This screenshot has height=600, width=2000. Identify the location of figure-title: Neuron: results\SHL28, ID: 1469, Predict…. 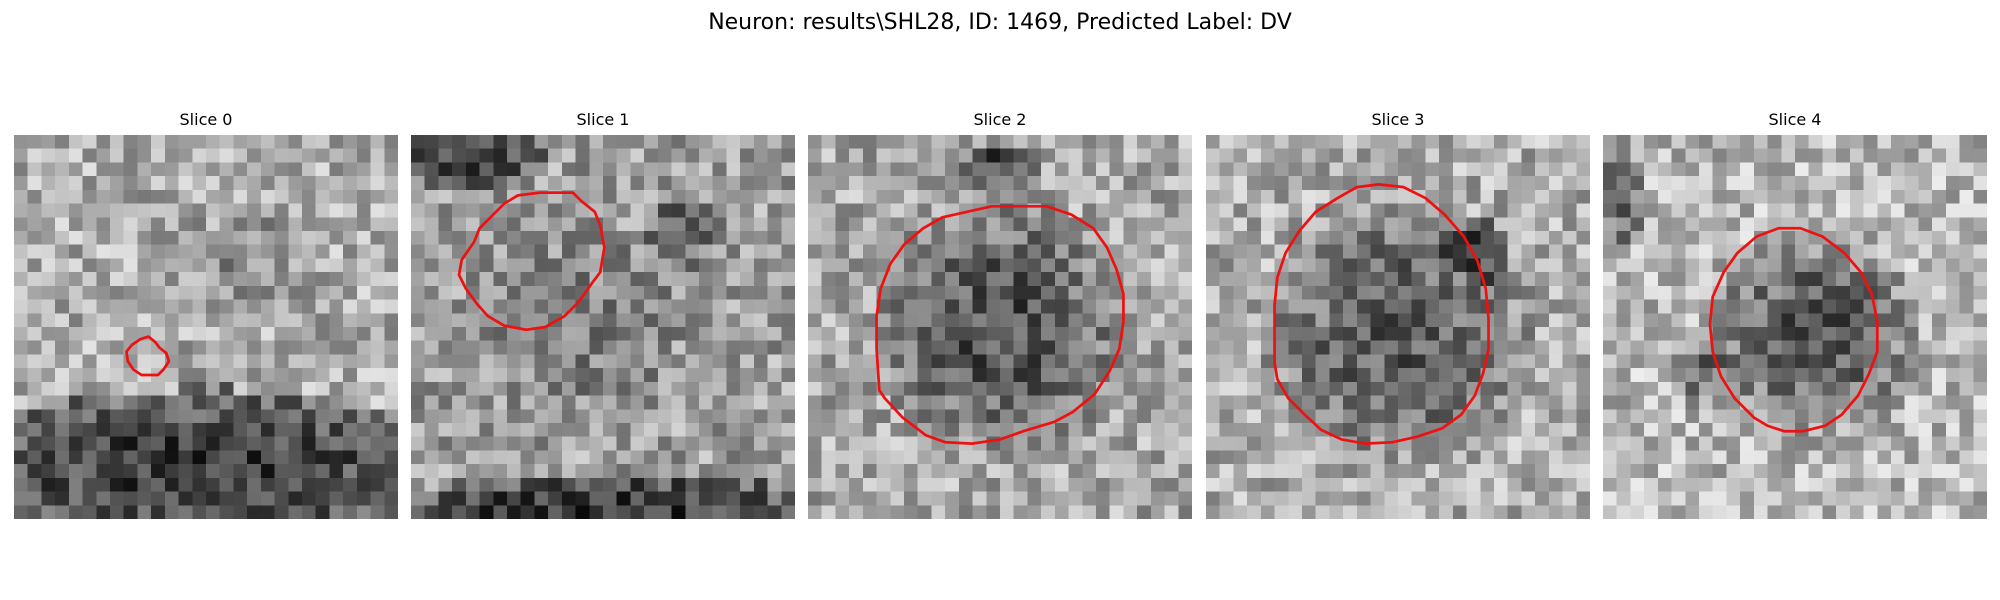
(1000, 22).